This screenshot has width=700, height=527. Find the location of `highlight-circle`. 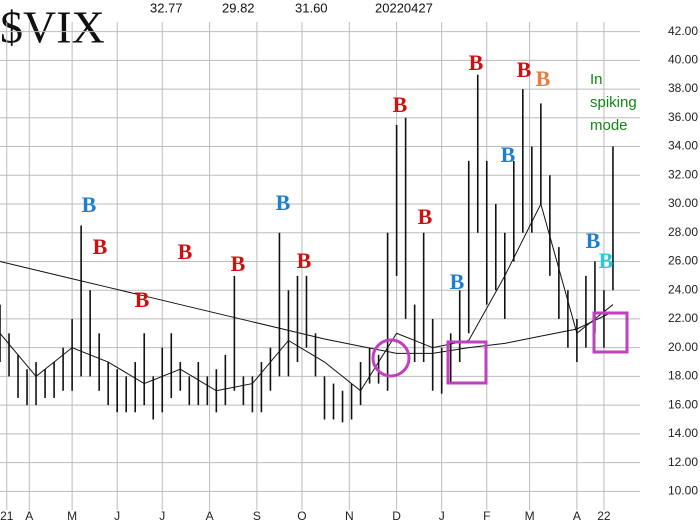

highlight-circle is located at coordinates (391, 358).